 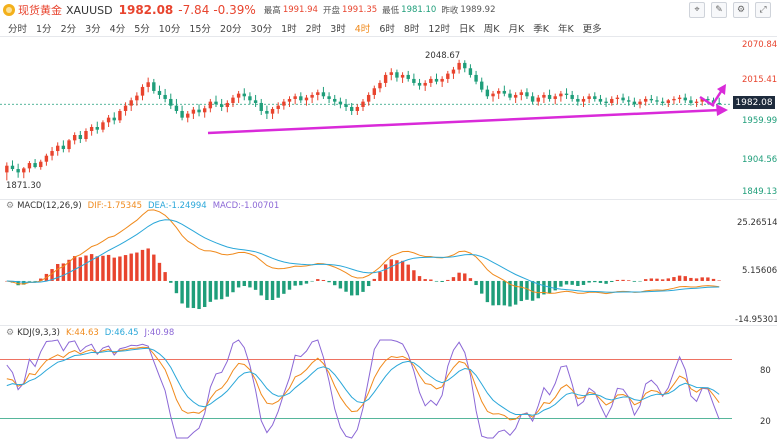 I want to click on period-tab: 15分, so click(x=200, y=29).